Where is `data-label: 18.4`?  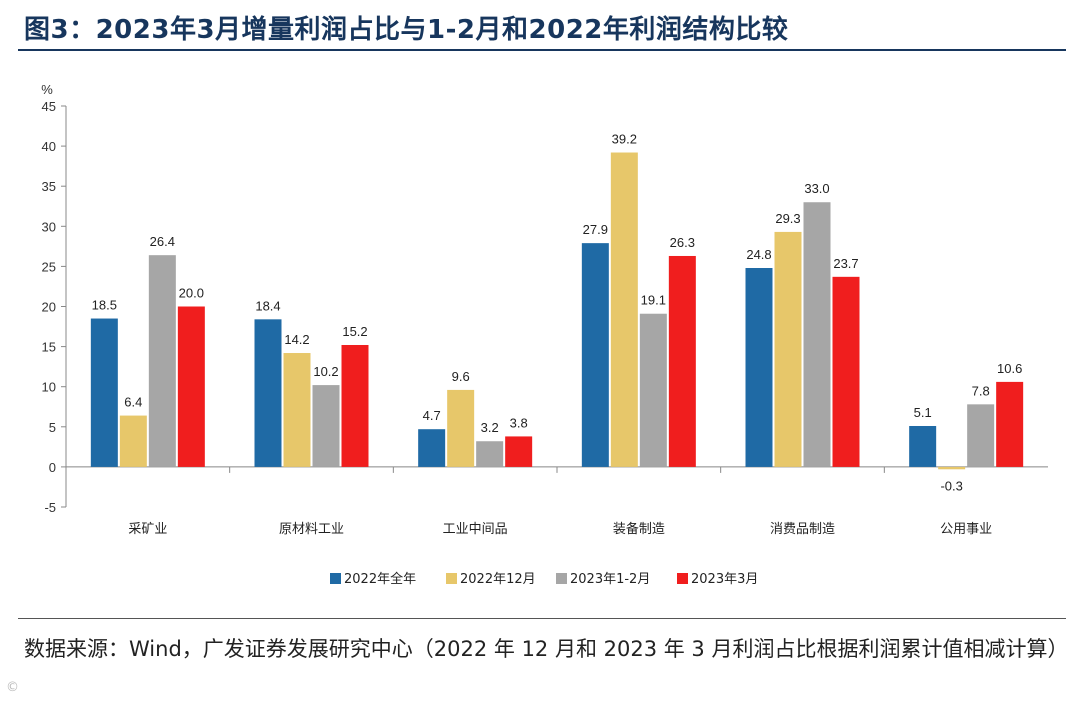 data-label: 18.4 is located at coordinates (267, 305).